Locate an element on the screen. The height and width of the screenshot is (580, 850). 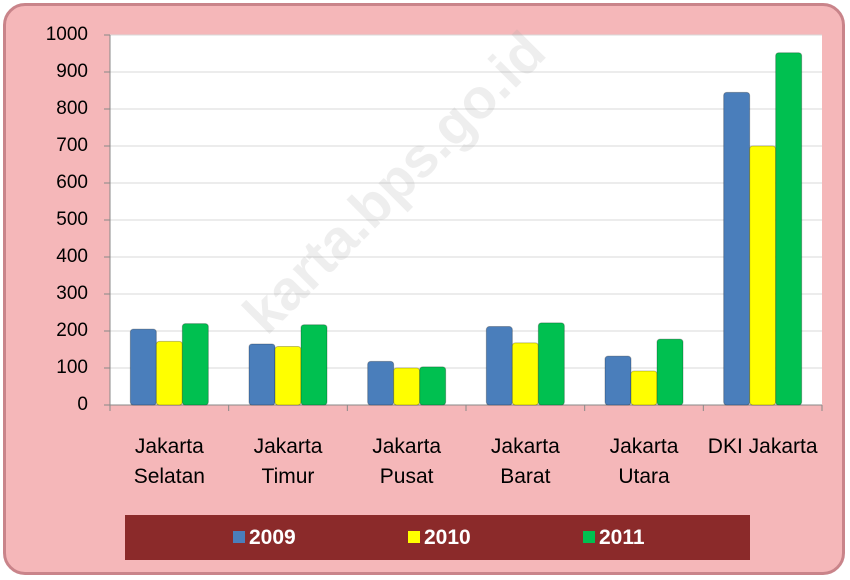
y-tick-label: 600 is located at coordinates (72, 182).